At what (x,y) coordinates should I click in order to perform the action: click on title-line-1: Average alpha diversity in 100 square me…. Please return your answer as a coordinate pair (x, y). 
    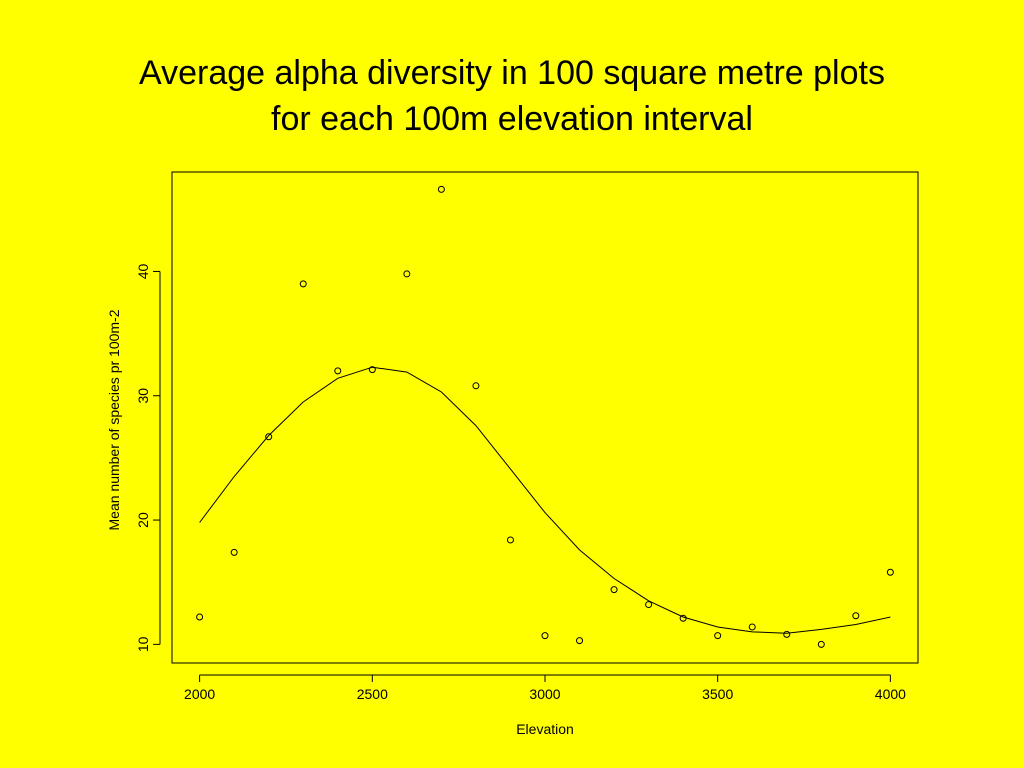
    Looking at the image, I should click on (512, 73).